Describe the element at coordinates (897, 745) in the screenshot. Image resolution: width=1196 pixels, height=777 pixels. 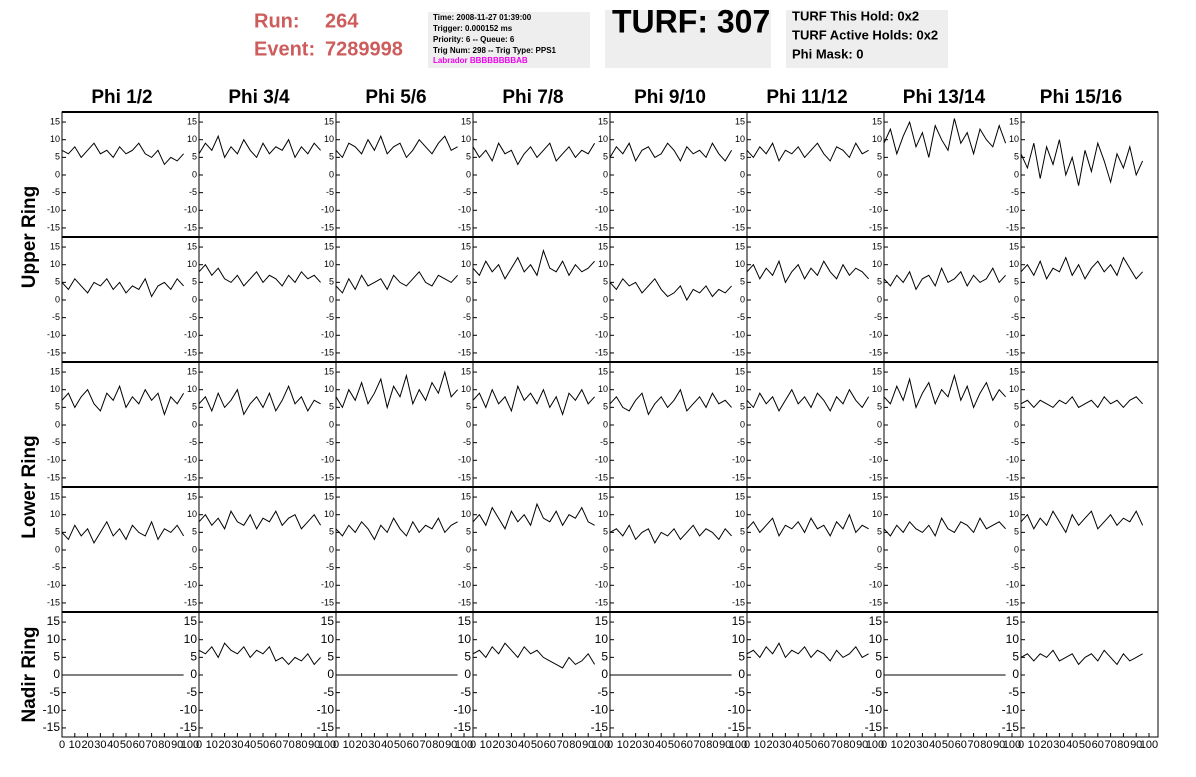
I see `x-tick-label: 10` at that location.